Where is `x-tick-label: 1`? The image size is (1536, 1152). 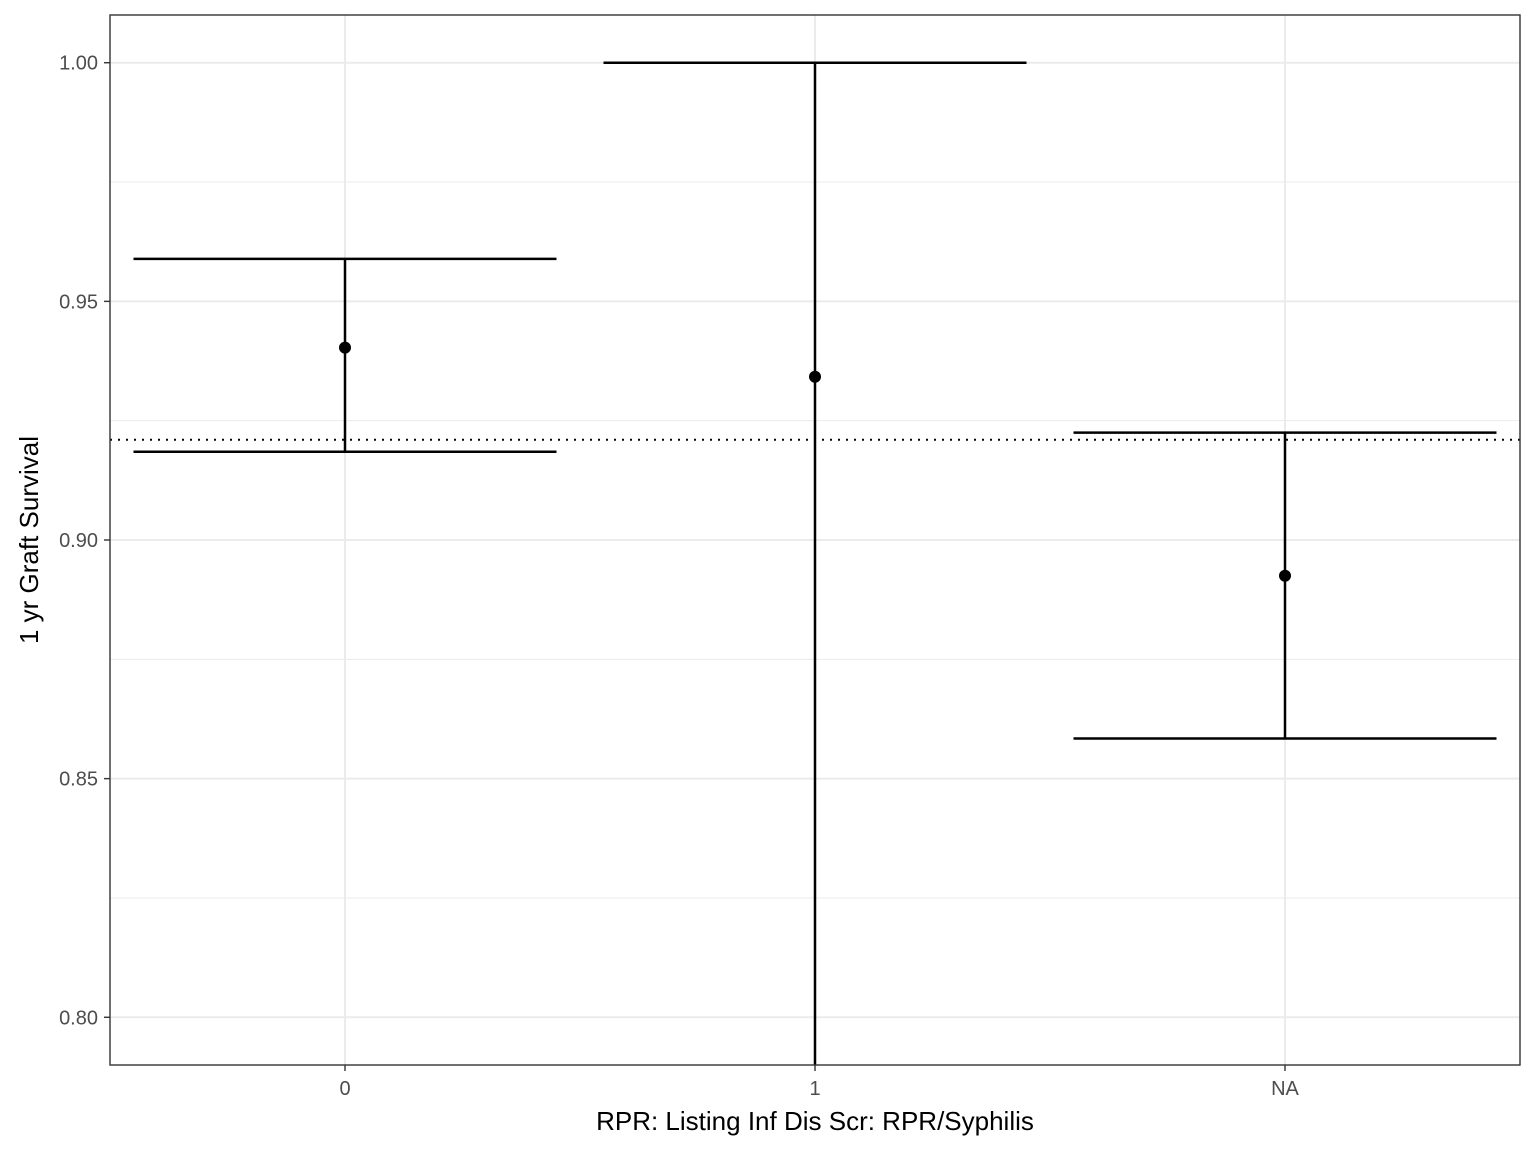
x-tick-label: 1 is located at coordinates (814, 1089).